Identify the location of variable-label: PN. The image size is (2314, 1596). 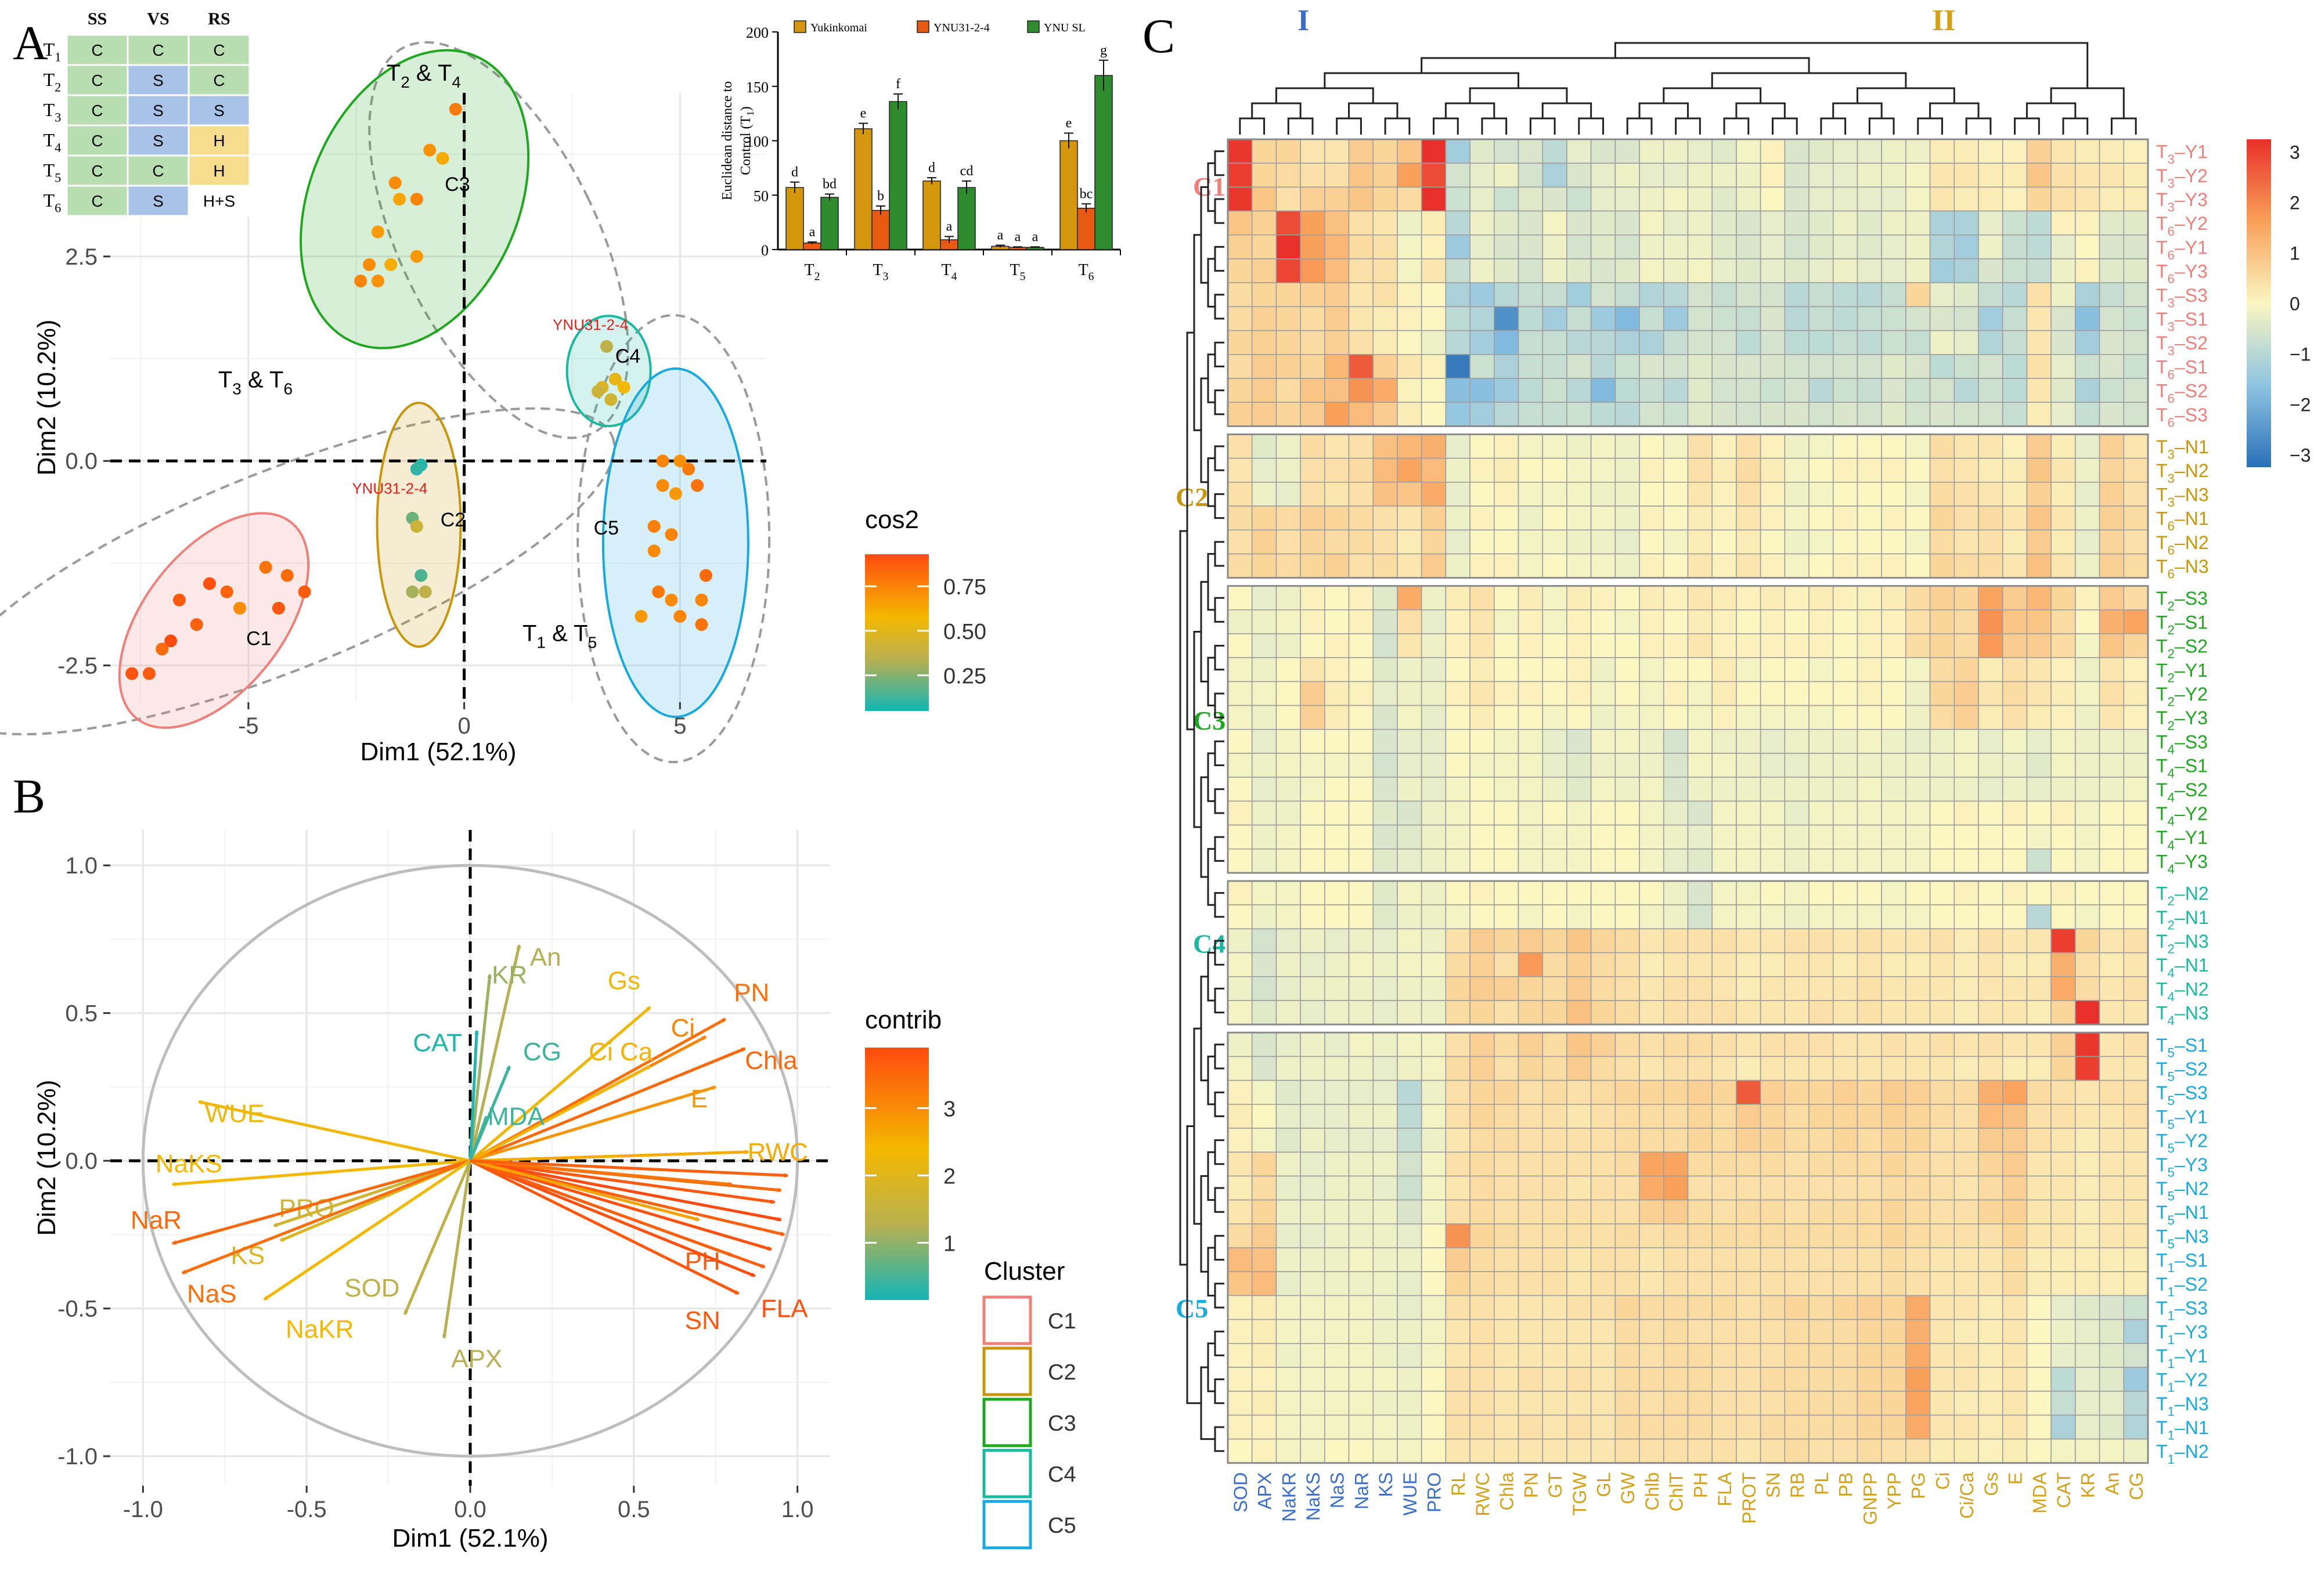
(751, 992).